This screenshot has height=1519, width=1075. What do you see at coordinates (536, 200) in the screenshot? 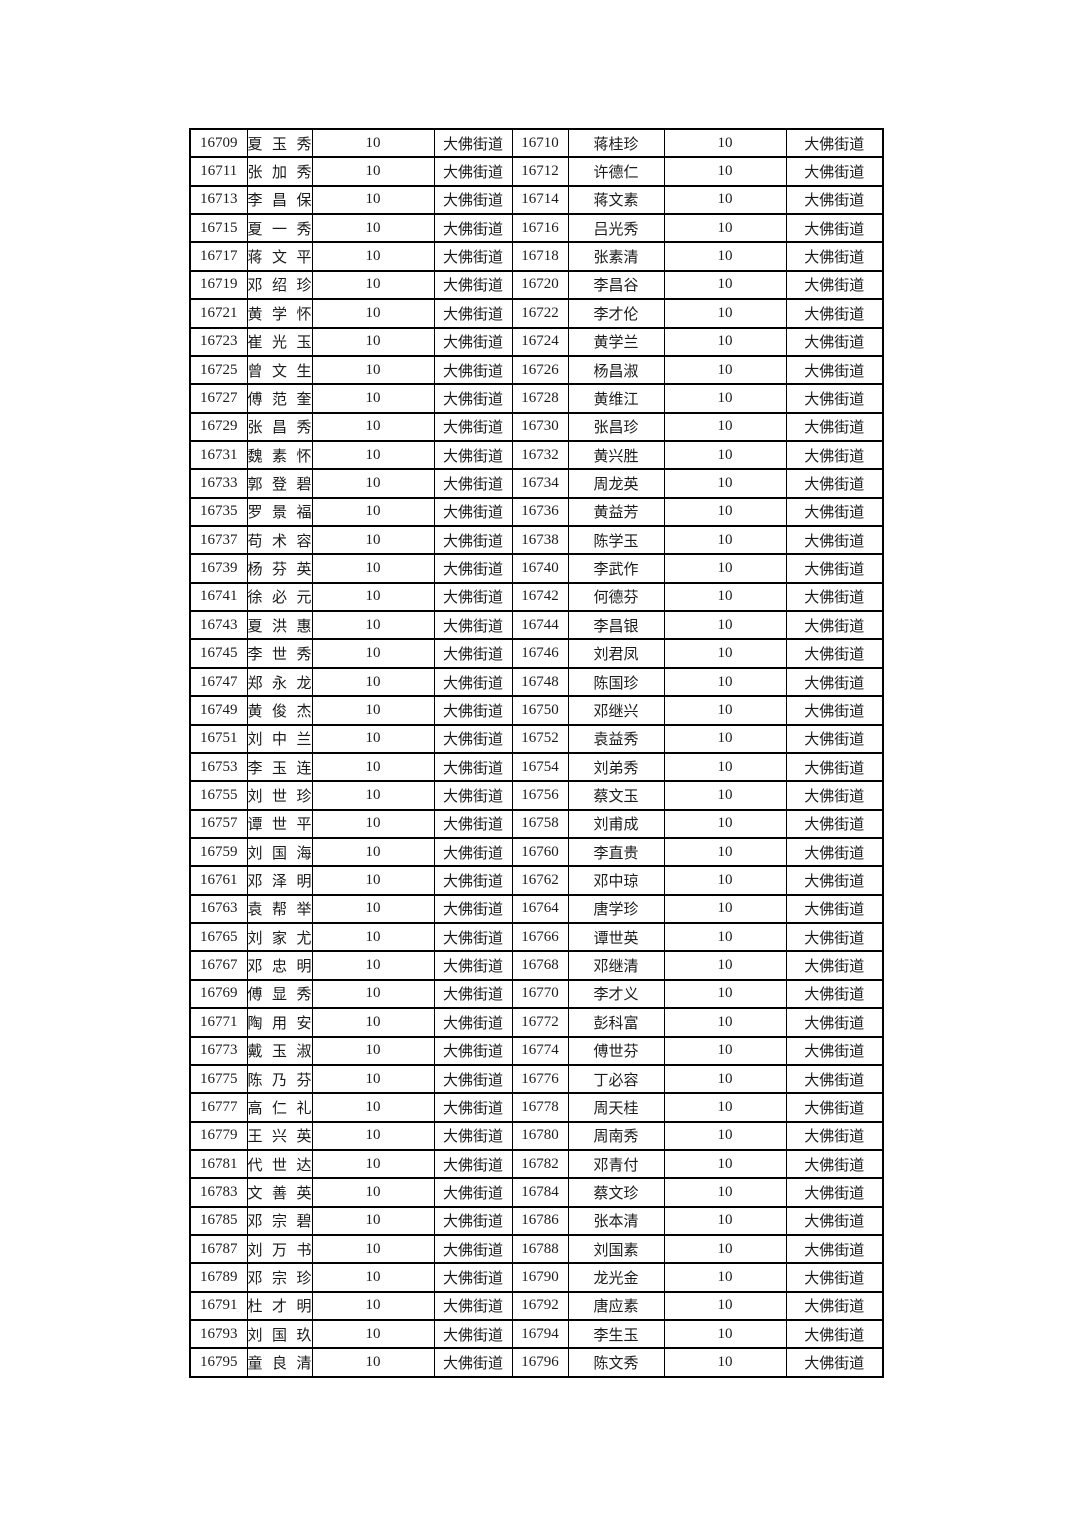
I see `table-row: 16713 李昌保 10 大佛街道 16714 蒋文素 10 大佛街道` at bounding box center [536, 200].